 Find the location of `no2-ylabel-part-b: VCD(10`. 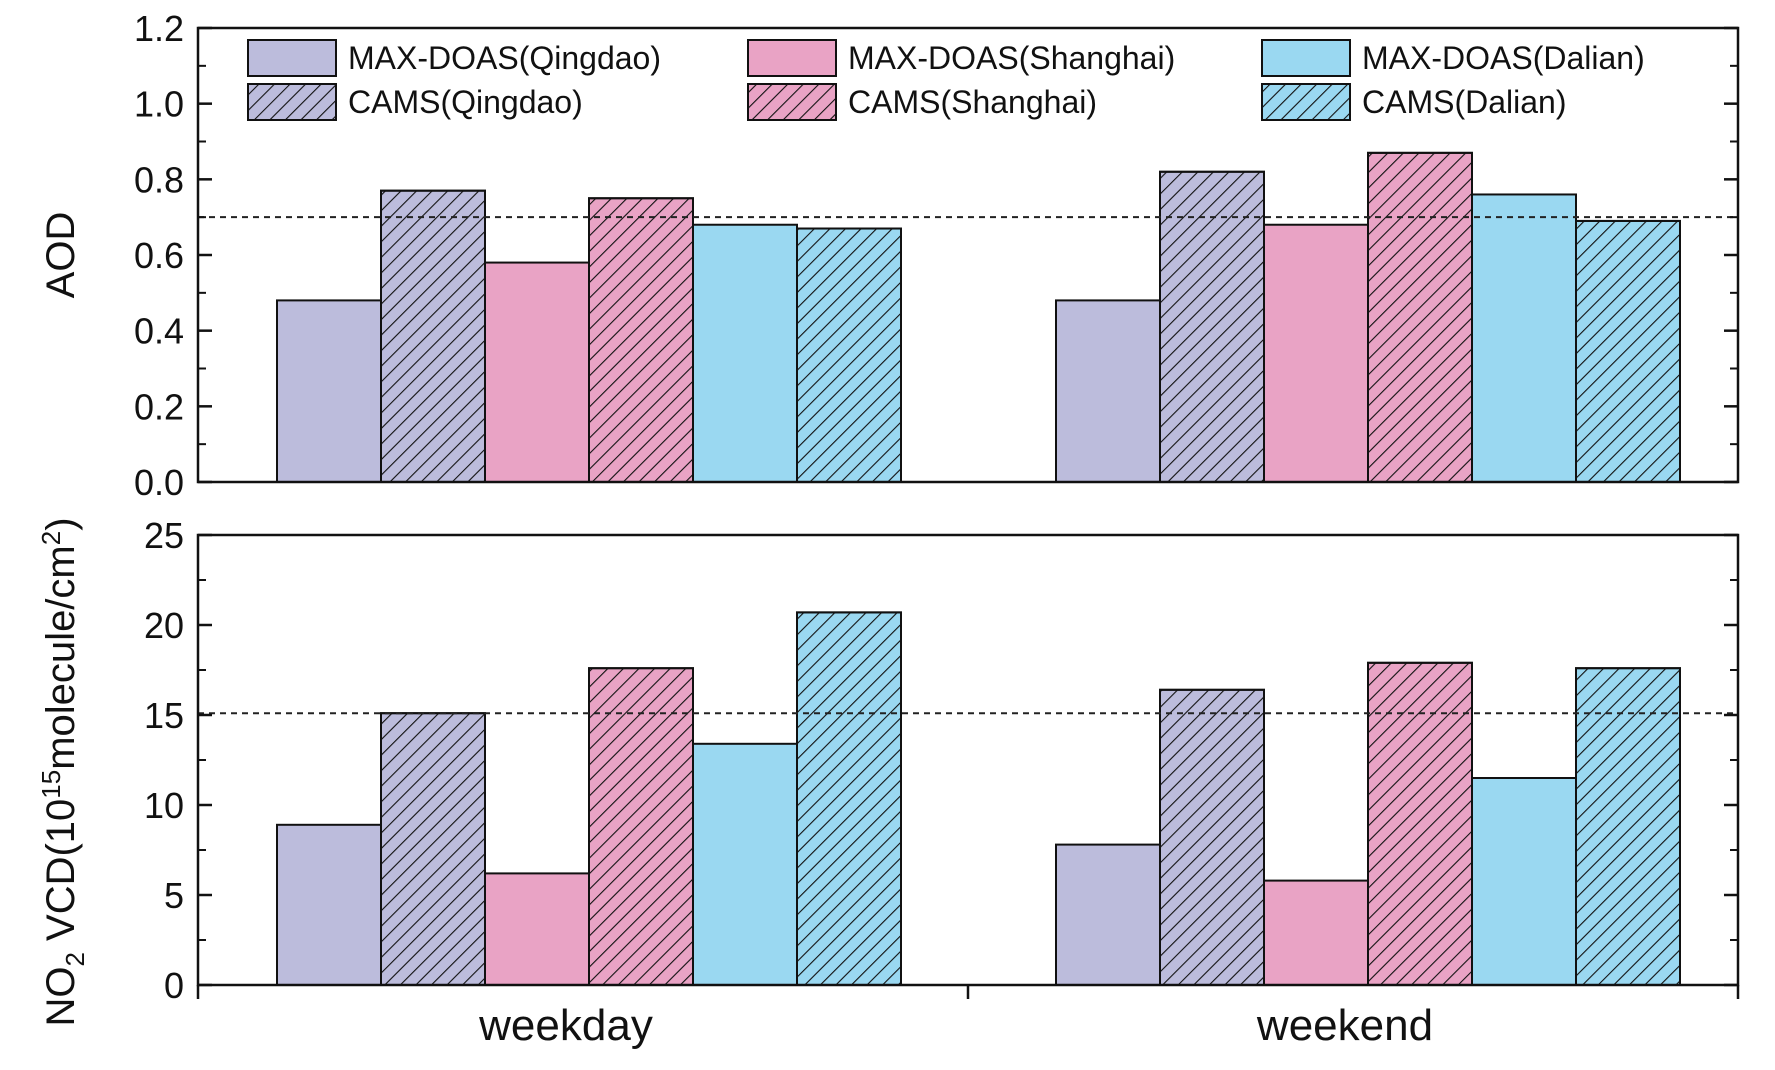

no2-ylabel-part-b: VCD(10 is located at coordinates (61, 875).